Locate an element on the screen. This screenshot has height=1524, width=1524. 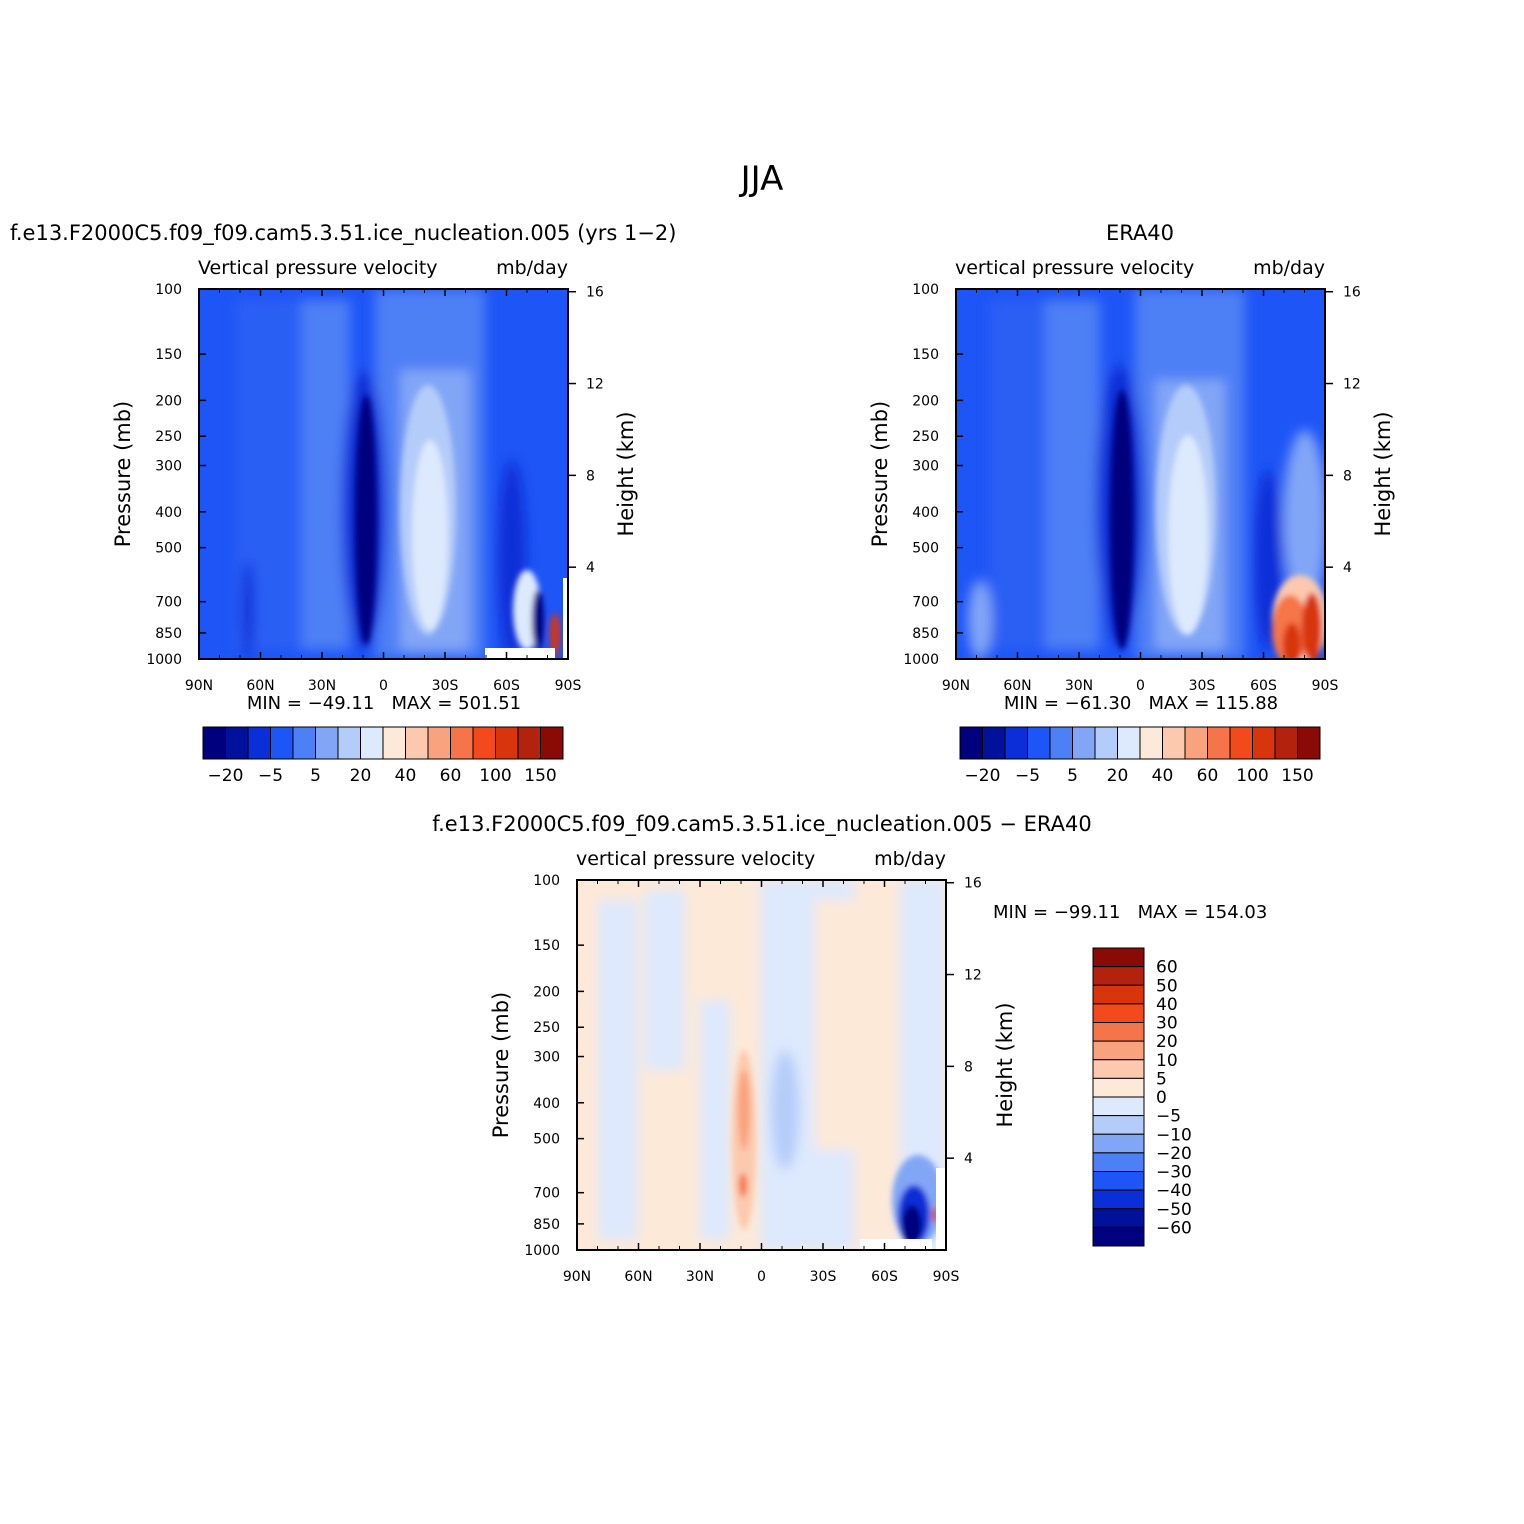
panel-era40-minmax: MIN = −61.30 MAX = 115.88 is located at coordinates (1141, 703).